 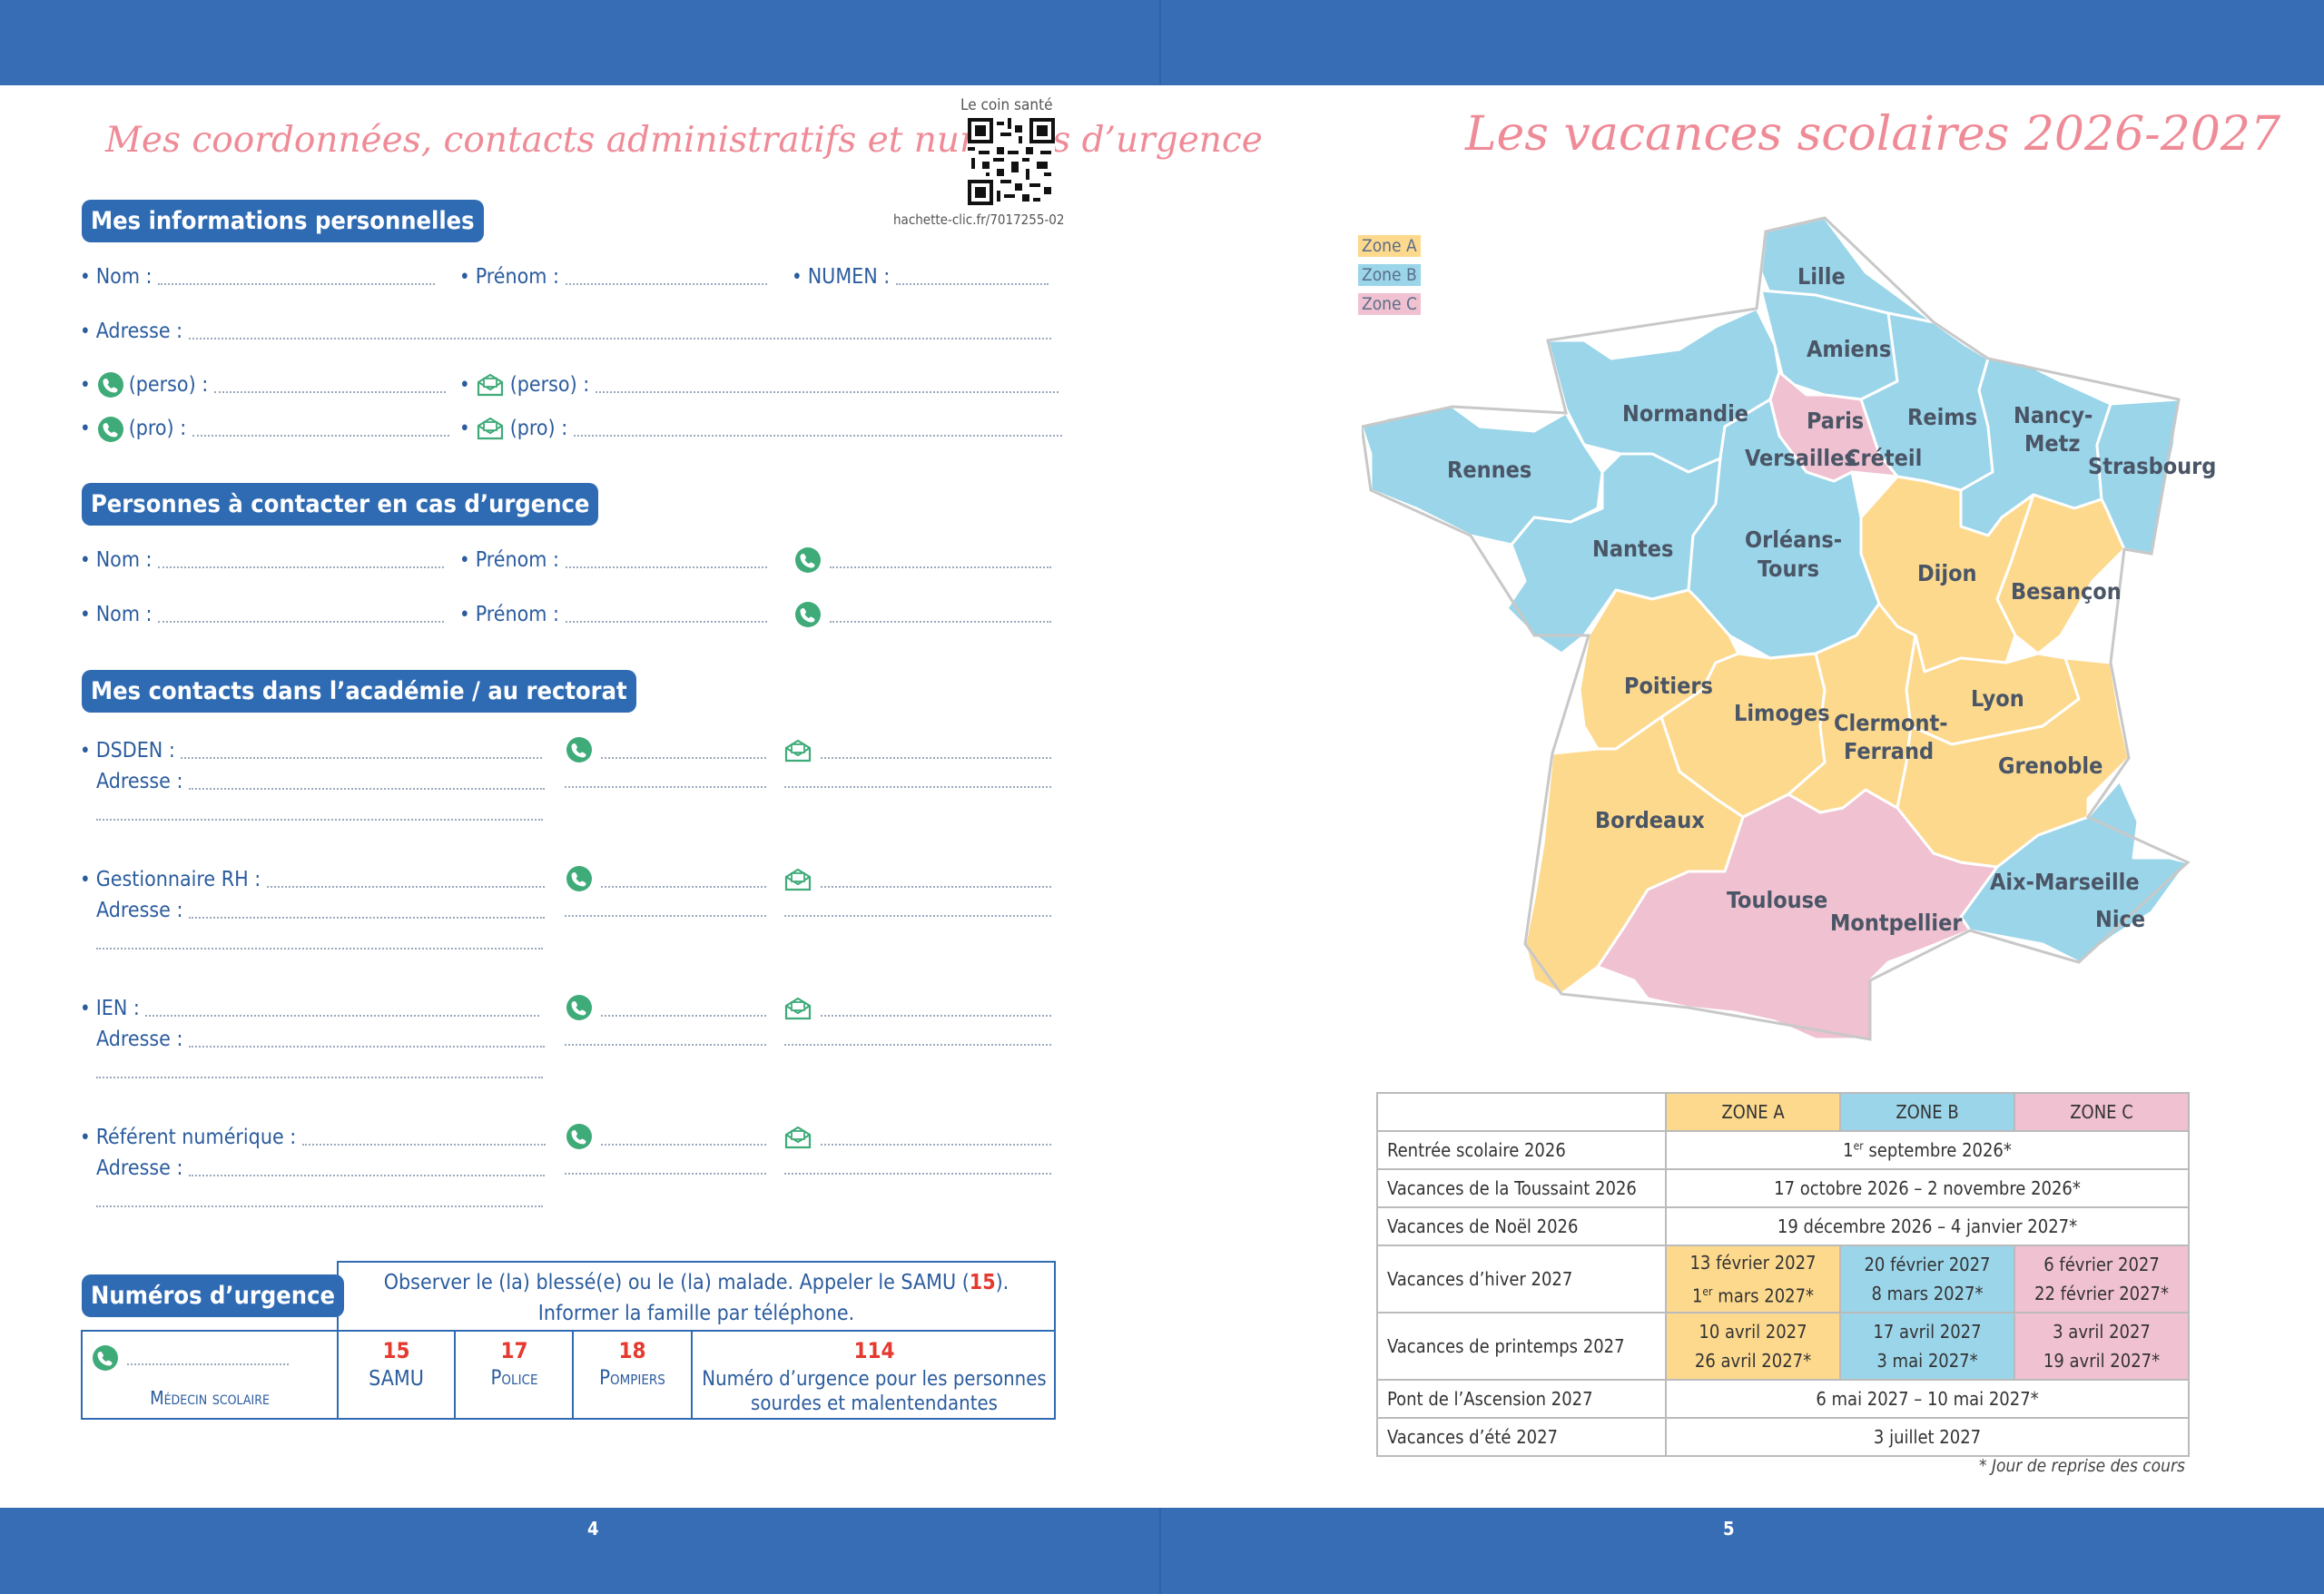 What do you see at coordinates (2066, 592) in the screenshot?
I see `city-besancon: Besançon` at bounding box center [2066, 592].